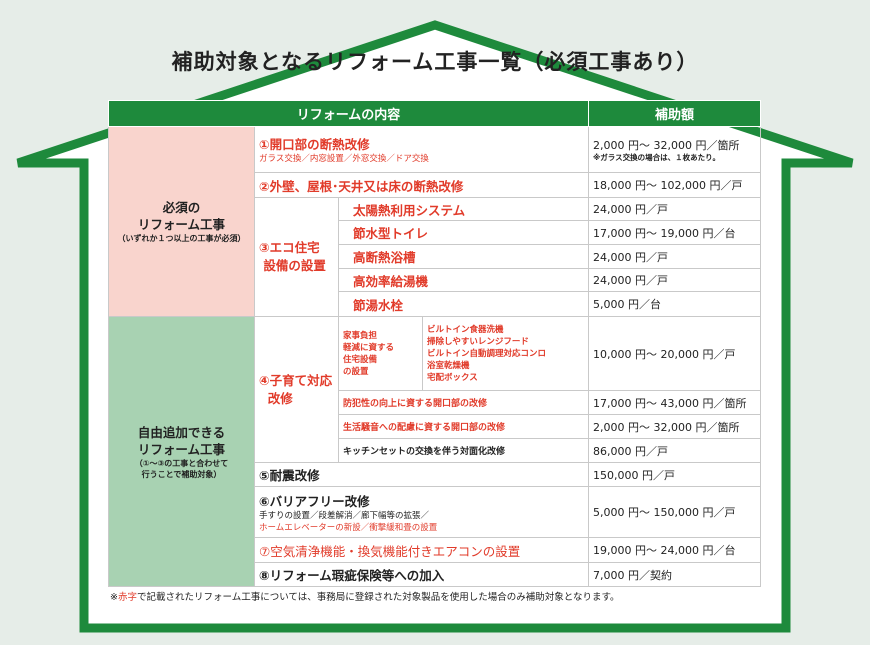  Describe the element at coordinates (674, 185) in the screenshot. I see `amount: 18,000 円～ 102,000 円／戸` at that location.